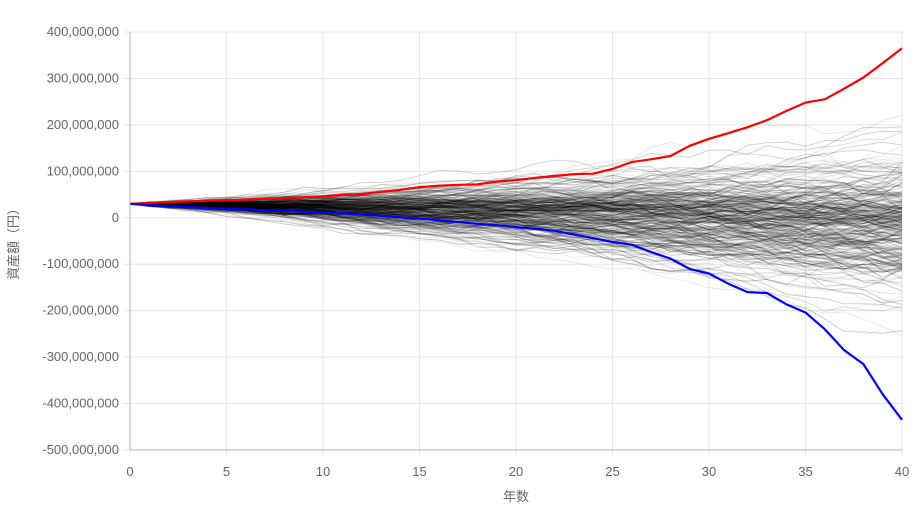 Image resolution: width=915 pixels, height=508 pixels. What do you see at coordinates (83, 124) in the screenshot?
I see `y-tick-label: 200,000,000` at bounding box center [83, 124].